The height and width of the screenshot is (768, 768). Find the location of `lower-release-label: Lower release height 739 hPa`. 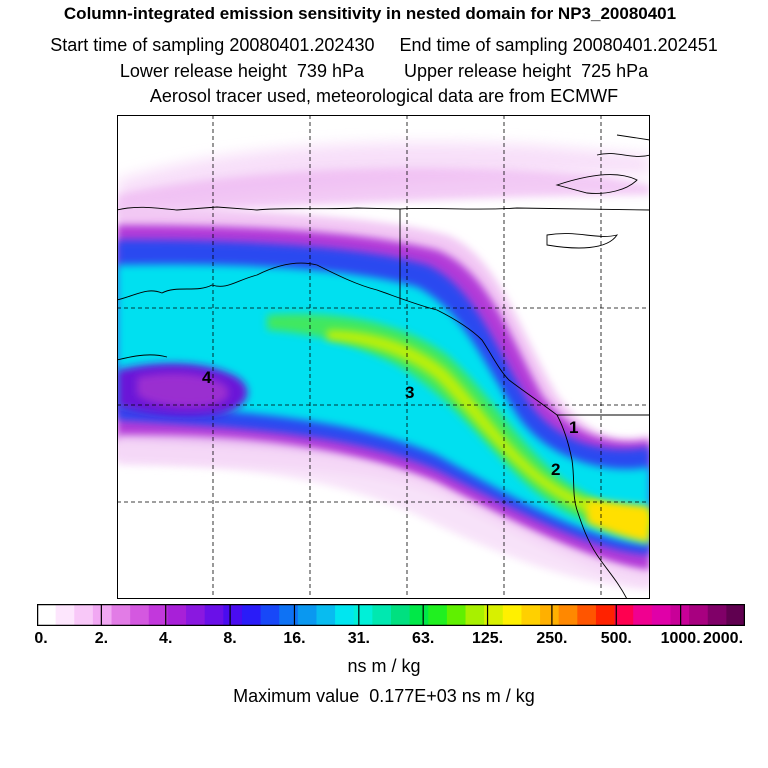

lower-release-label: Lower release height 739 hPa is located at coordinates (241, 71).